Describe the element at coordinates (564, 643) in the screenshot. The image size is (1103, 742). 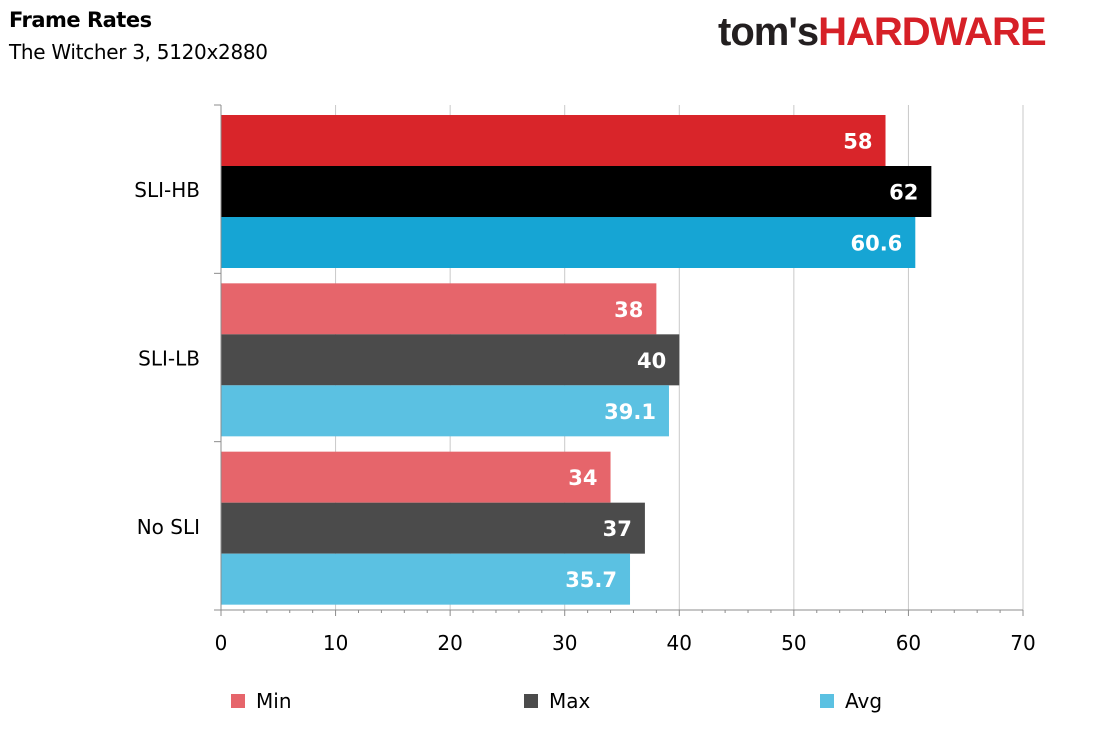
I see `x-tick-label: 30` at that location.